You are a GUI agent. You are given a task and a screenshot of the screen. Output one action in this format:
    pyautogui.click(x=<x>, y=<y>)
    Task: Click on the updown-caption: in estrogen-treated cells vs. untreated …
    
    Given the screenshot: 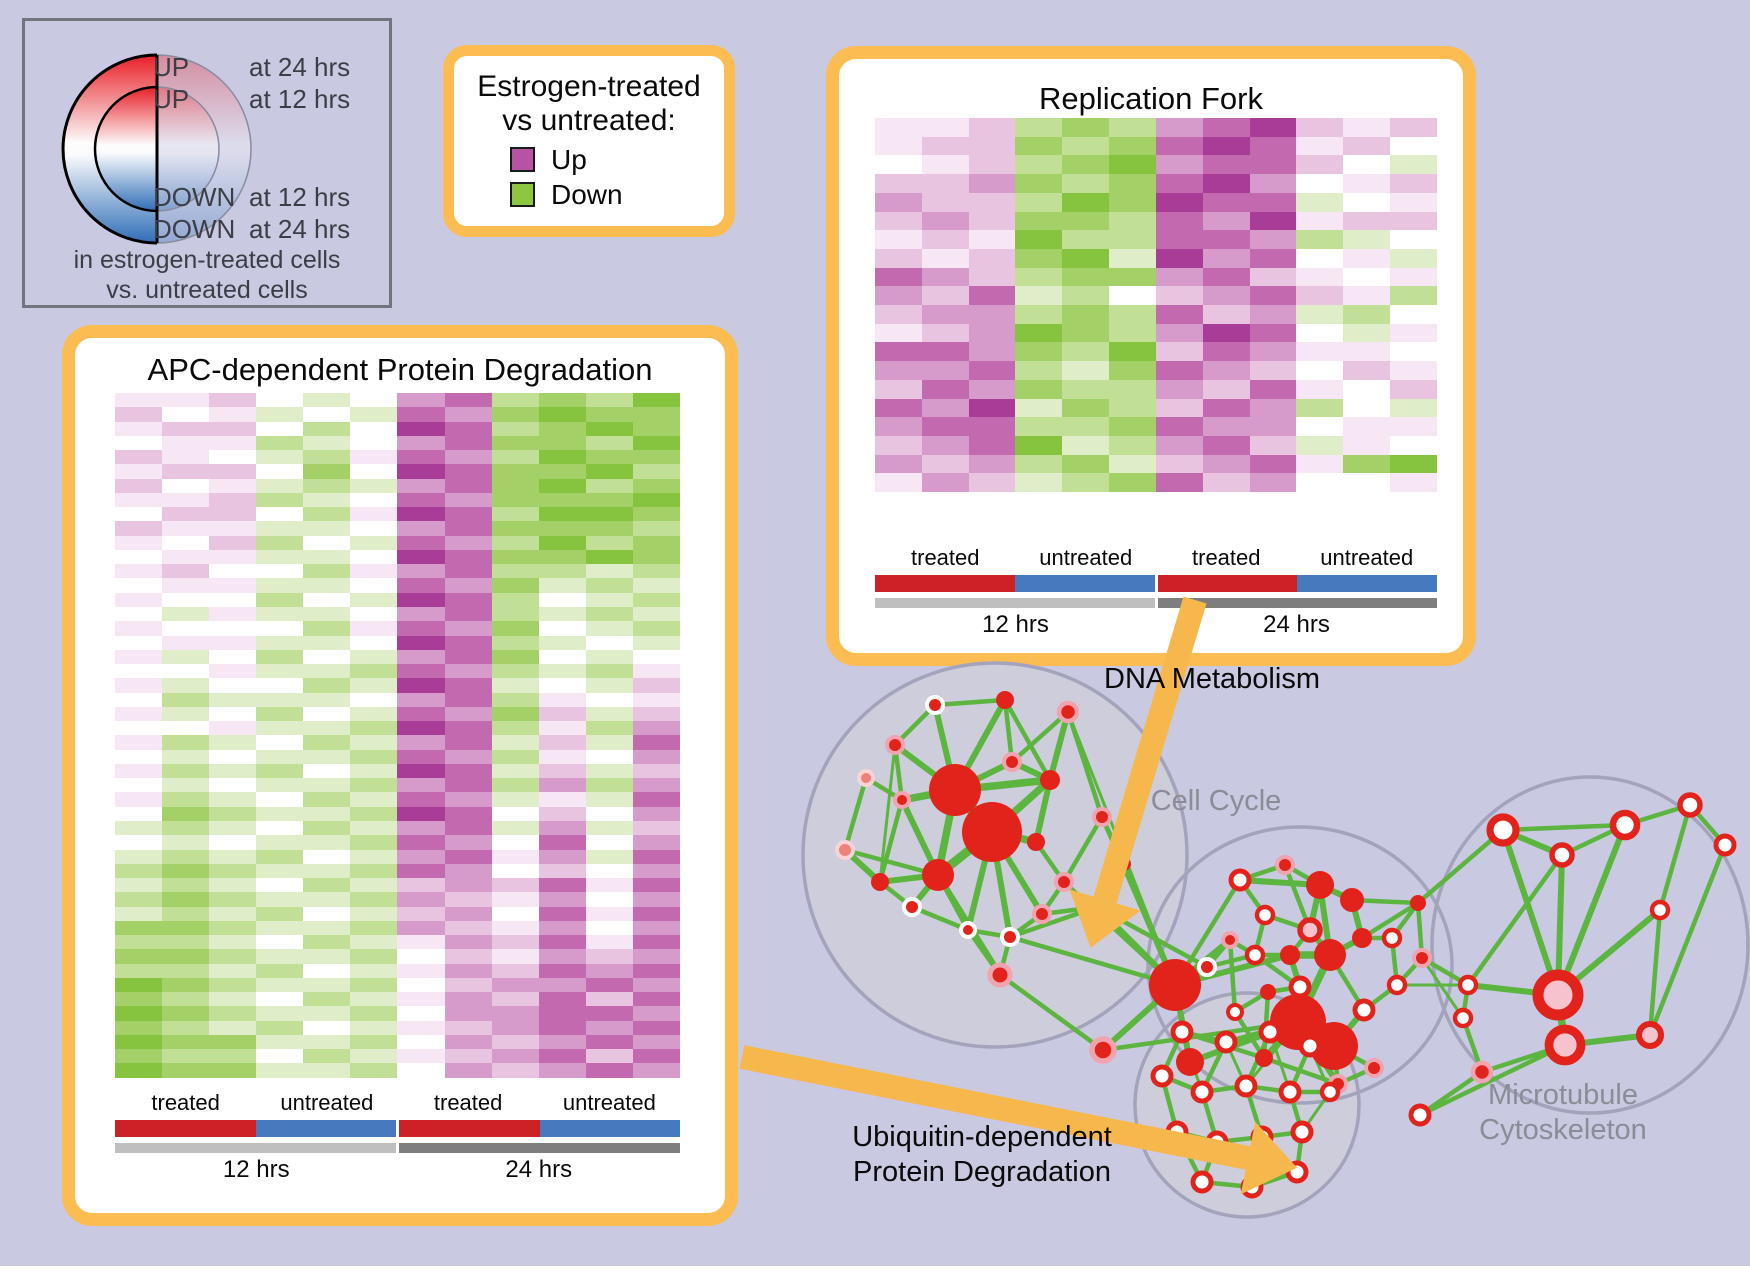 What is the action you would take?
    pyautogui.click(x=207, y=275)
    